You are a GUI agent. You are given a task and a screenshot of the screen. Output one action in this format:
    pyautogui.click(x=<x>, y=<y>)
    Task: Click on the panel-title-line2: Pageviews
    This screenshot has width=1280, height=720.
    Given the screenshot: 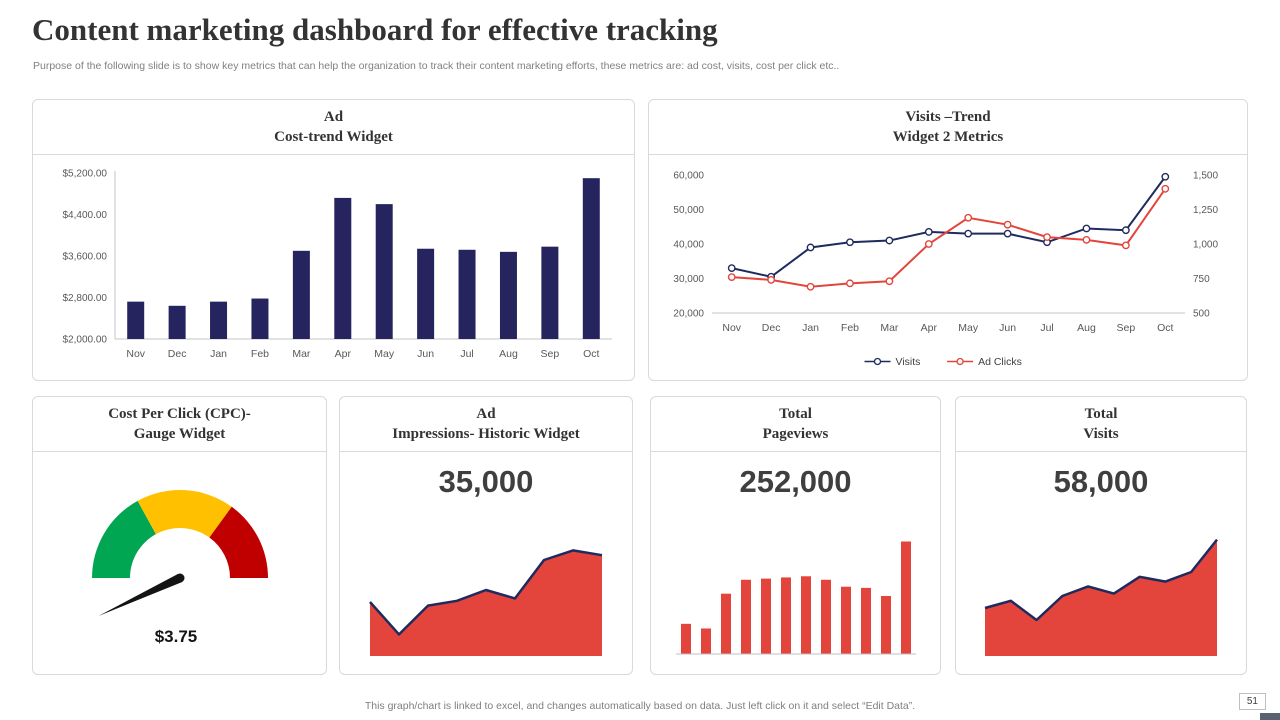 What is the action you would take?
    pyautogui.click(x=795, y=434)
    